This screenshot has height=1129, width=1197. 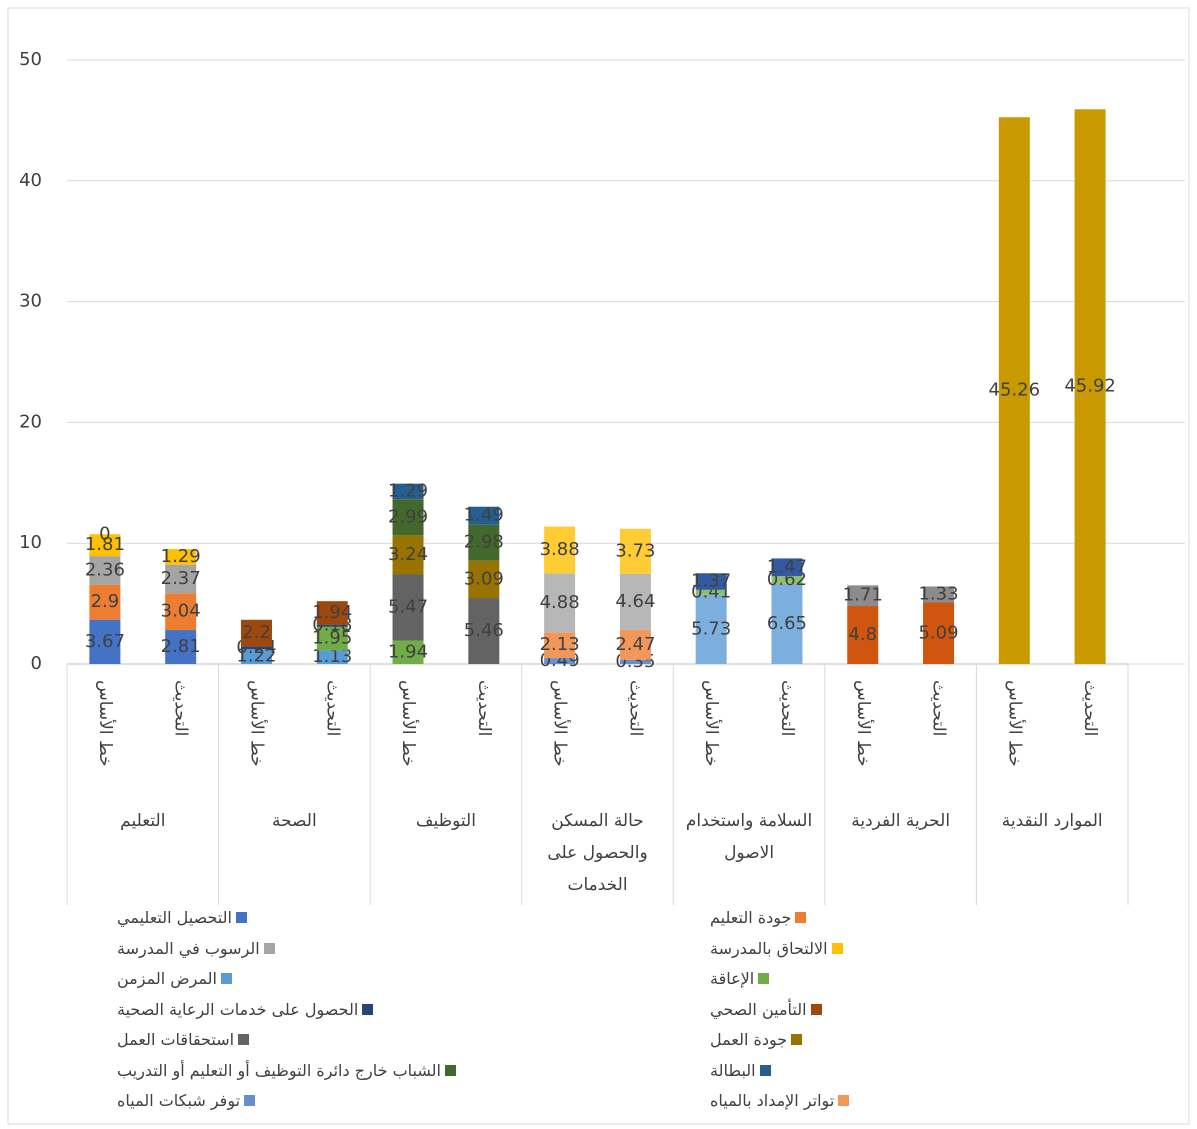 What do you see at coordinates (30, 59) in the screenshot?
I see `y-tick-label: 50` at bounding box center [30, 59].